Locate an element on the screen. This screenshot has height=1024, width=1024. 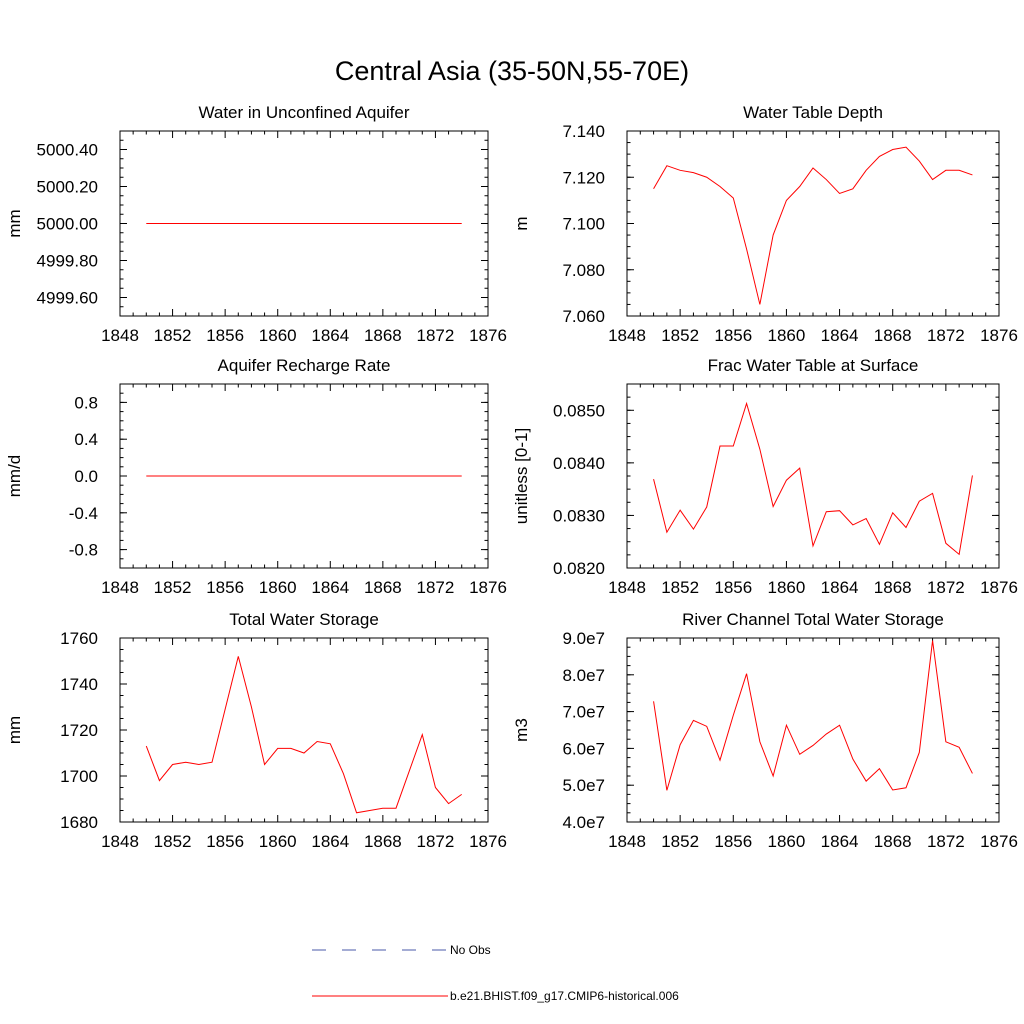
panel-title: River Channel Total Water Storage is located at coordinates (813, 619).